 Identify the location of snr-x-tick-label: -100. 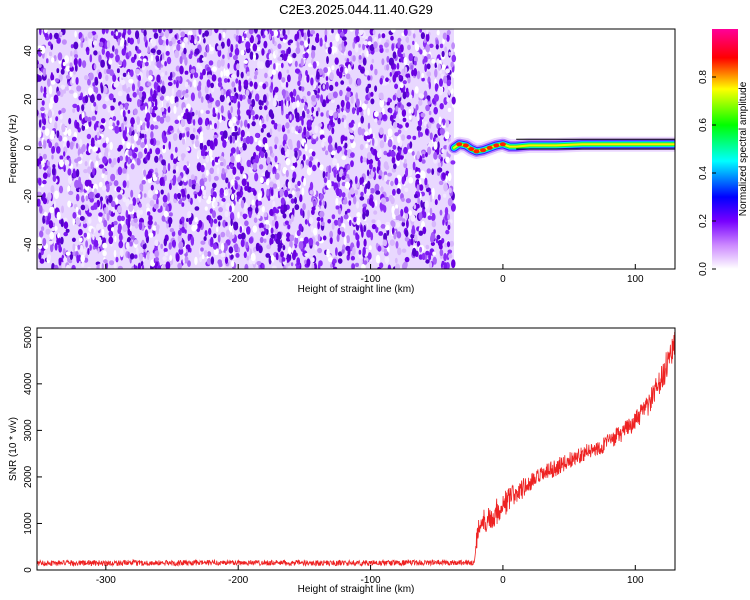
(371, 580).